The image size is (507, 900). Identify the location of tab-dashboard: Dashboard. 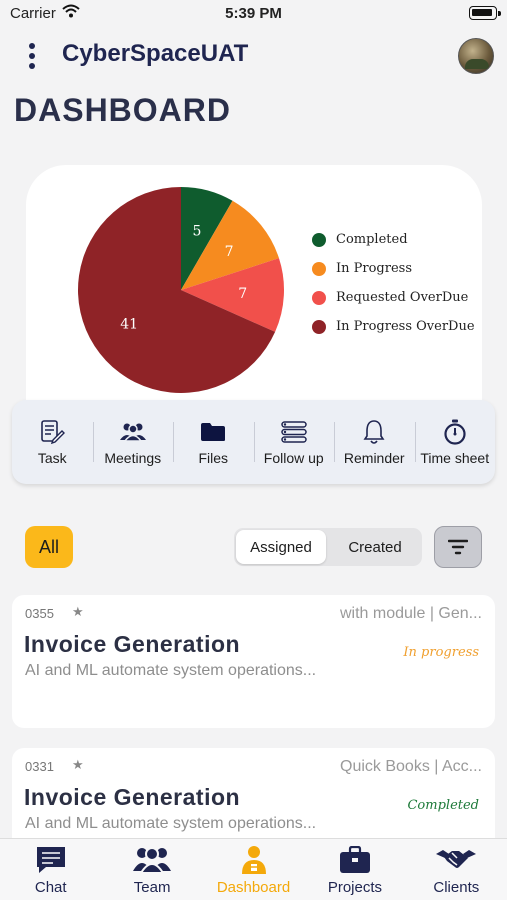
(253, 869).